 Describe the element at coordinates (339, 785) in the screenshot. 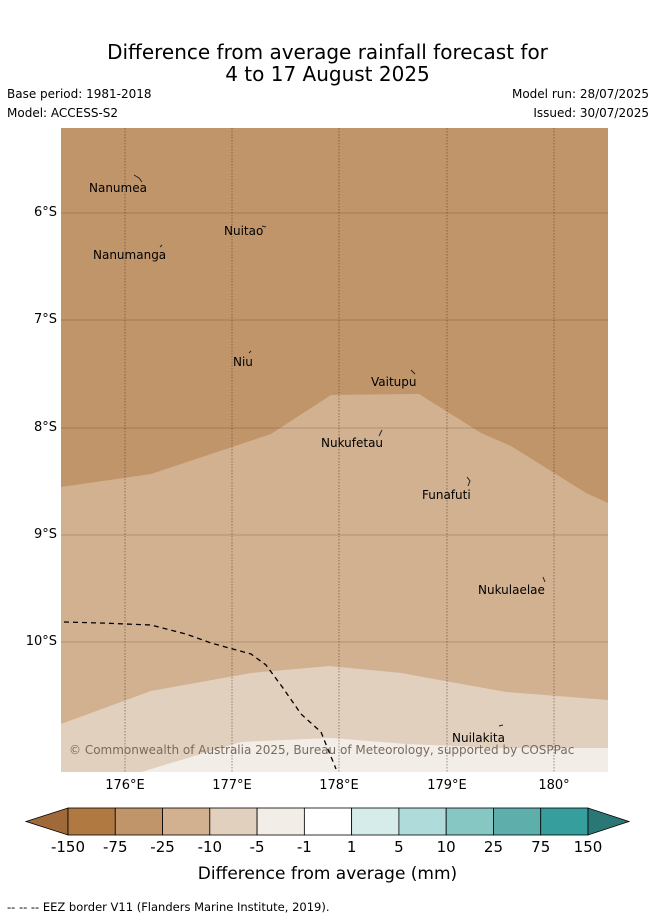

I see `lon-tick-178e: 178°E` at that location.